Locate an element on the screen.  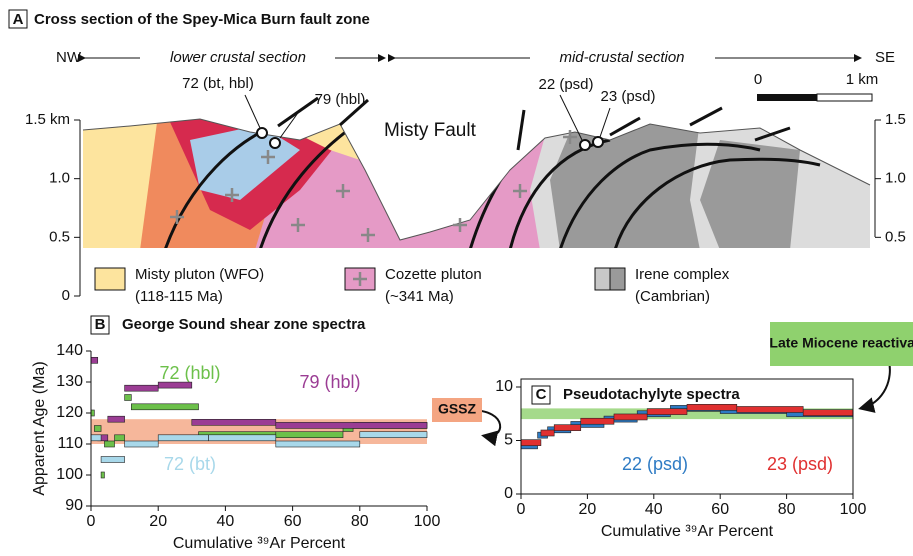
section-label: lower crustal section is located at coordinates (238, 57).